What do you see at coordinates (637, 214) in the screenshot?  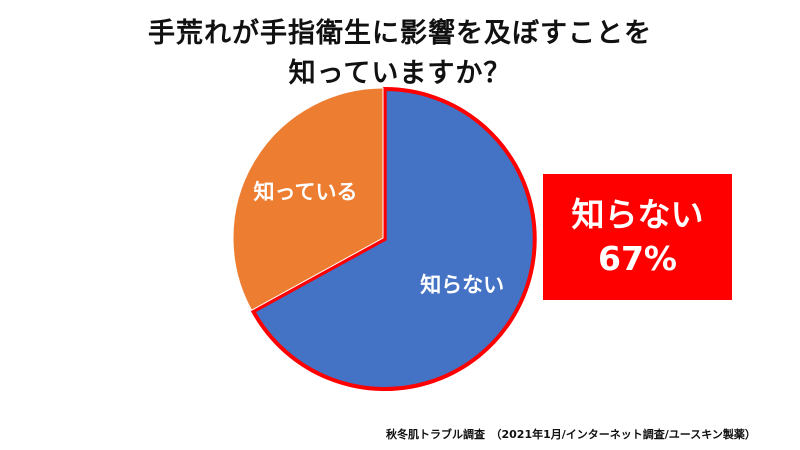 I see `highlight-callout-label: 知らない` at bounding box center [637, 214].